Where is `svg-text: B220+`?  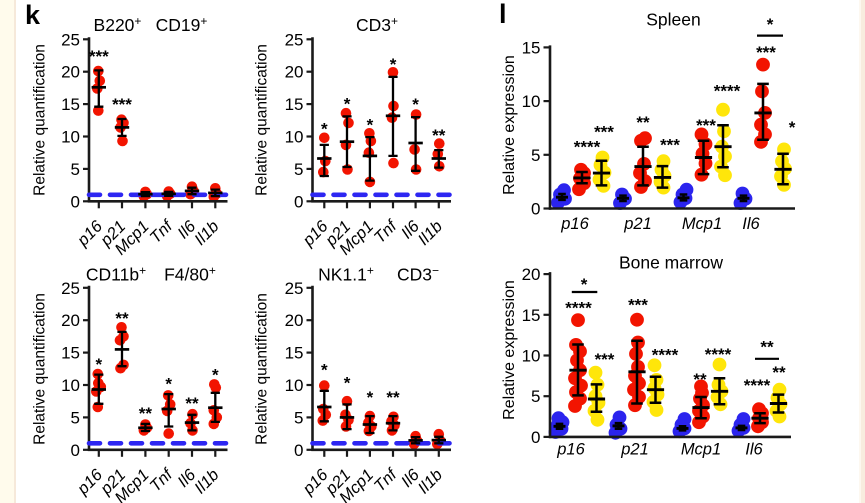 svg-text: B220+ is located at coordinates (118, 24).